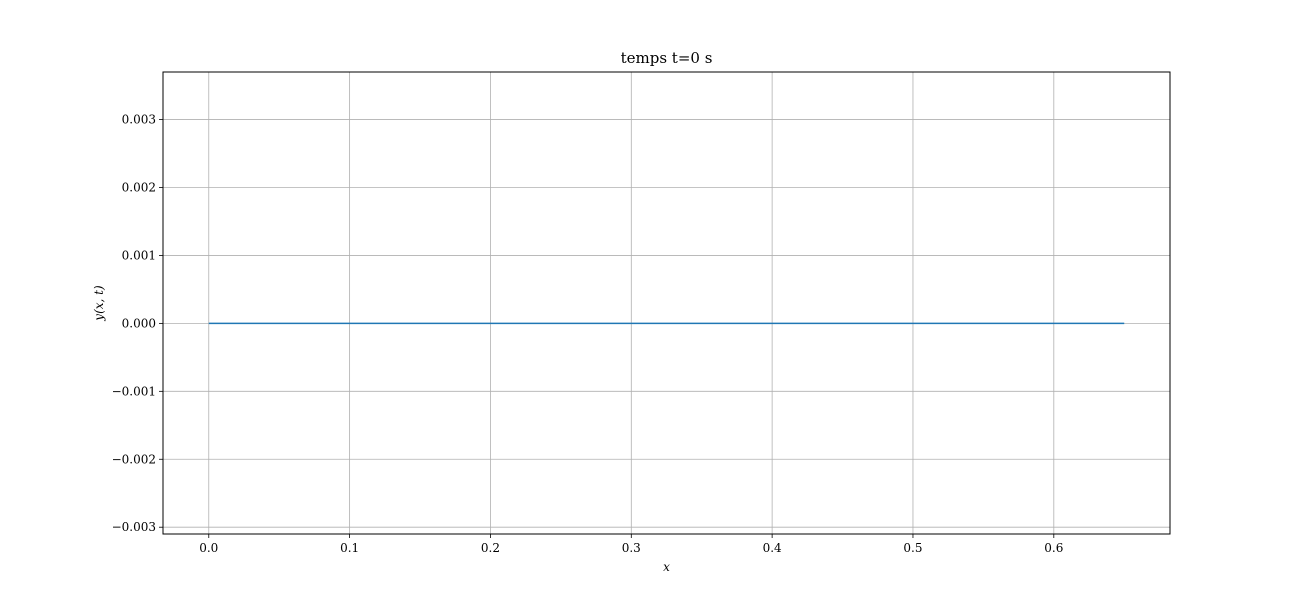  I want to click on x-tick-label: 0.3, so click(631, 548).